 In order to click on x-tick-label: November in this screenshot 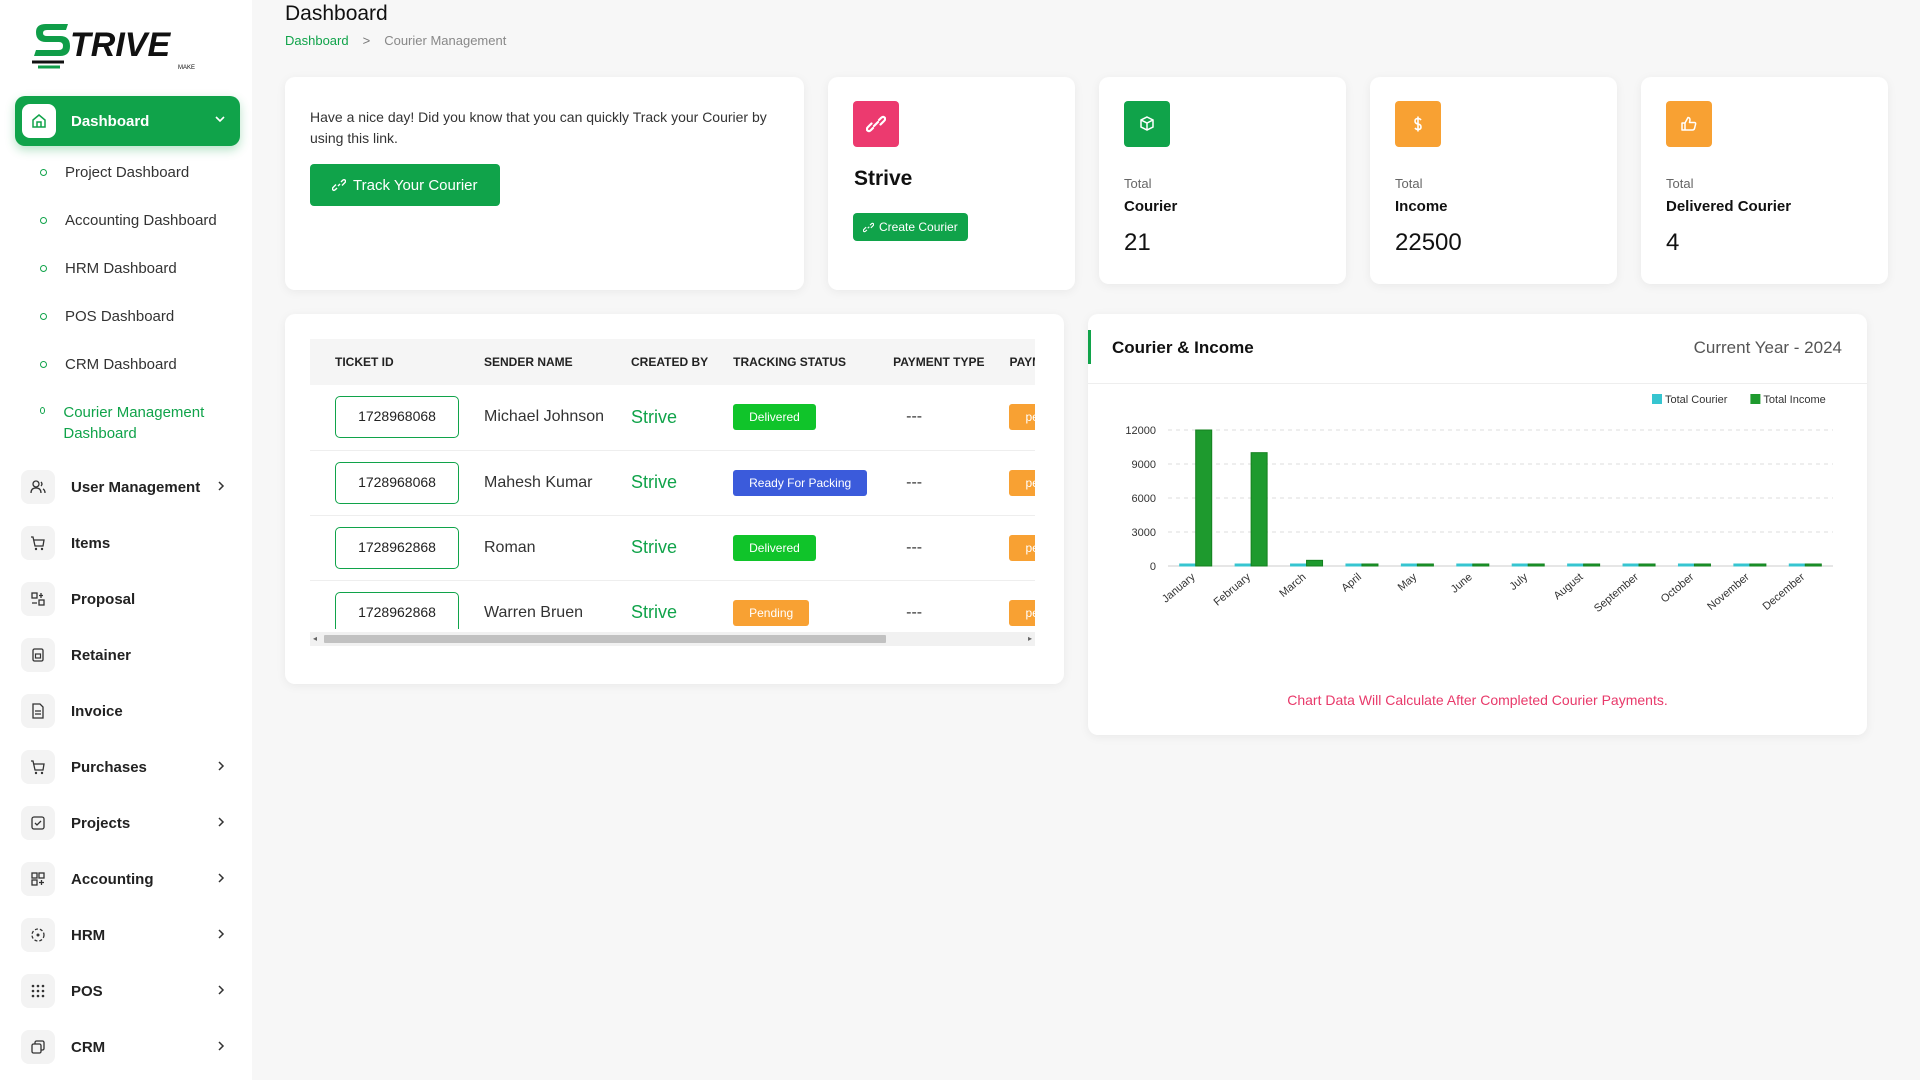, I will do `click(1728, 592)`.